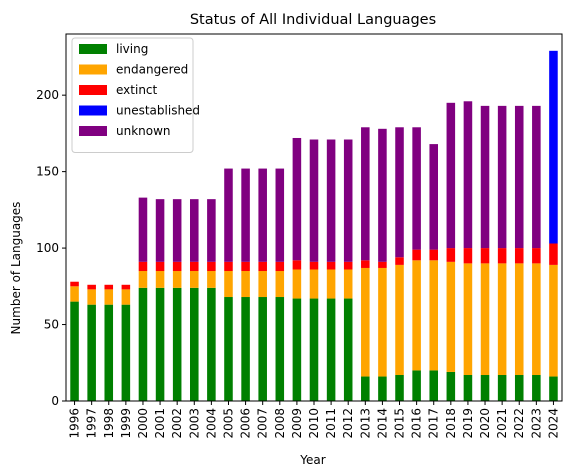 The height and width of the screenshot is (476, 571). What do you see at coordinates (177, 344) in the screenshot?
I see `bar-living-2002` at bounding box center [177, 344].